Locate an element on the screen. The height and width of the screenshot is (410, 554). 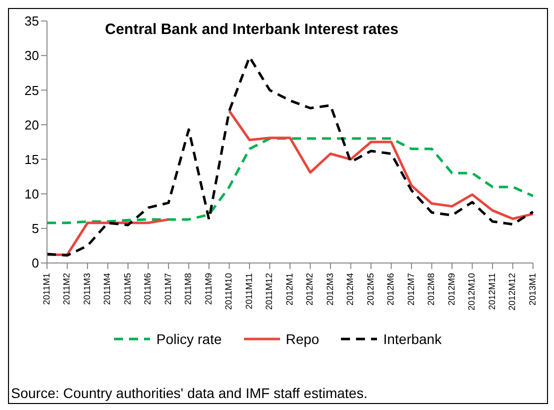
y-tick-label: 25 is located at coordinates (31, 90).